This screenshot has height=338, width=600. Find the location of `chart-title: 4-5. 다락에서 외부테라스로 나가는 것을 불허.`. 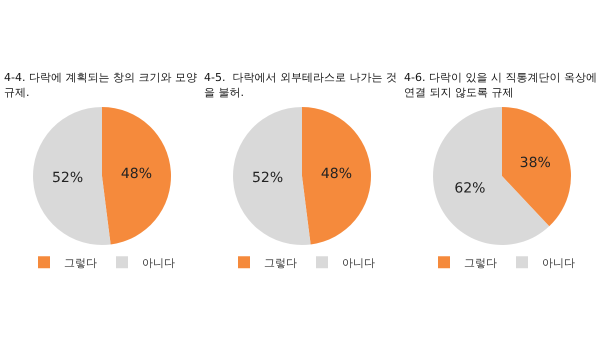

chart-title: 4-5. 다락에서 외부테라스로 나가는 것을 불허. is located at coordinates (301, 85).